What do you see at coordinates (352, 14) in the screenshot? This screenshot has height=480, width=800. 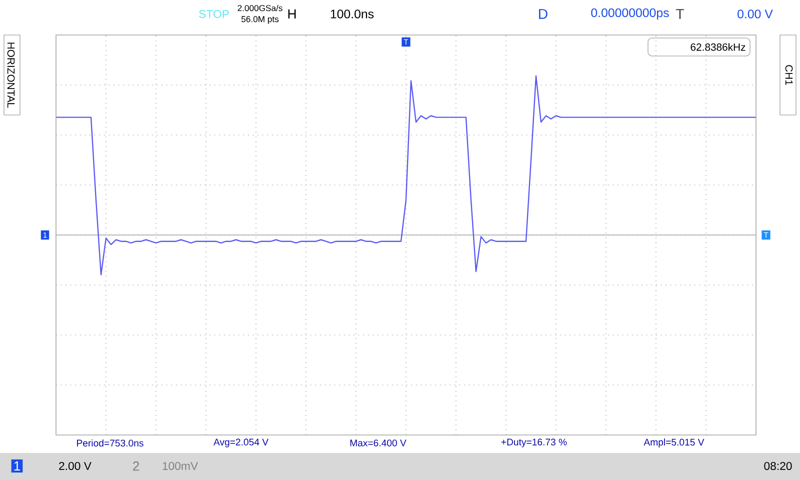 I see `text: 100.0ns` at bounding box center [352, 14].